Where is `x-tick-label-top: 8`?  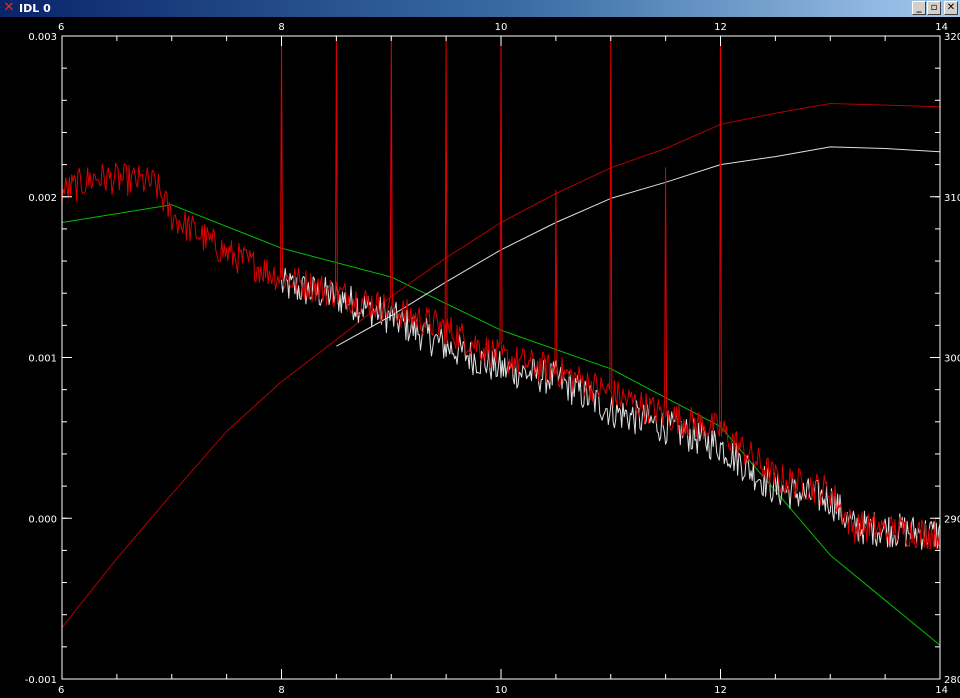
x-tick-label-top: 8 is located at coordinates (281, 27).